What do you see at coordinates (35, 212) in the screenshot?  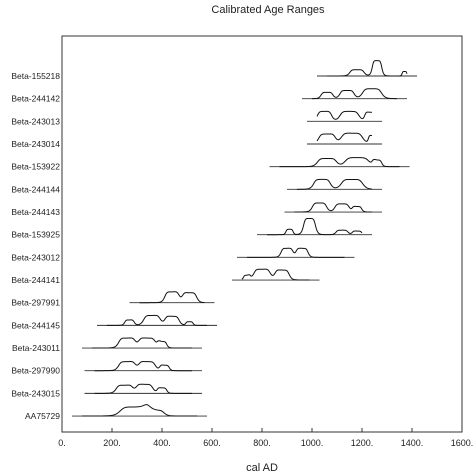 I see `series-label: Beta-244143` at bounding box center [35, 212].